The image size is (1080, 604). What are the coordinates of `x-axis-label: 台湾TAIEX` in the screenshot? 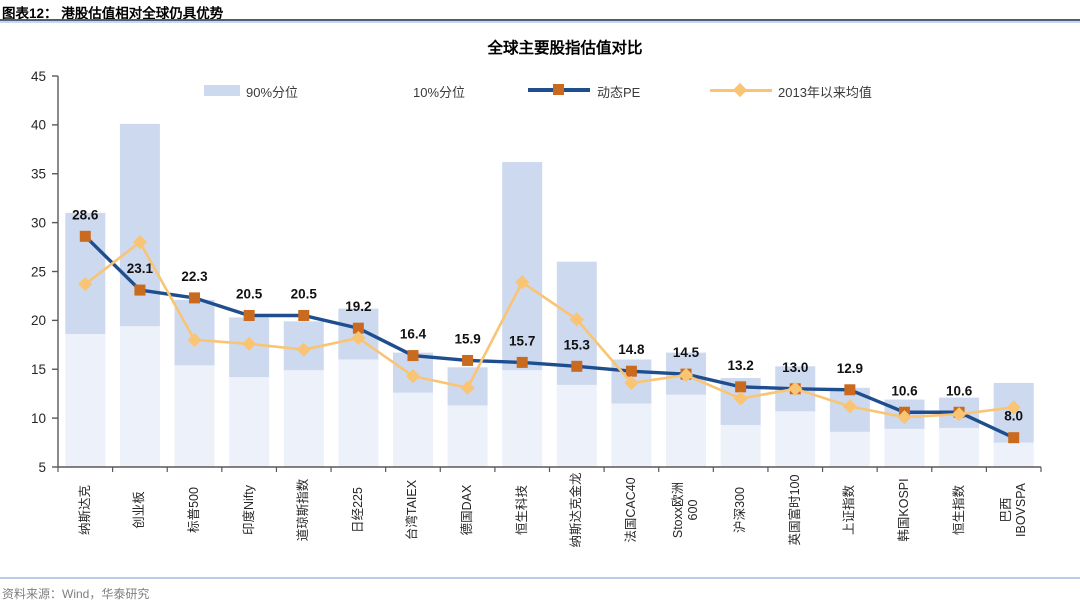 It's located at (412, 510).